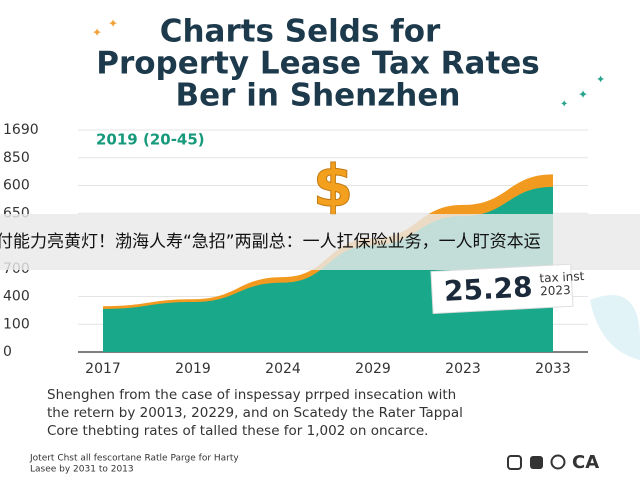 This screenshot has width=640, height=480. Describe the element at coordinates (16, 297) in the screenshot. I see `y-tick-label: 400` at that location.